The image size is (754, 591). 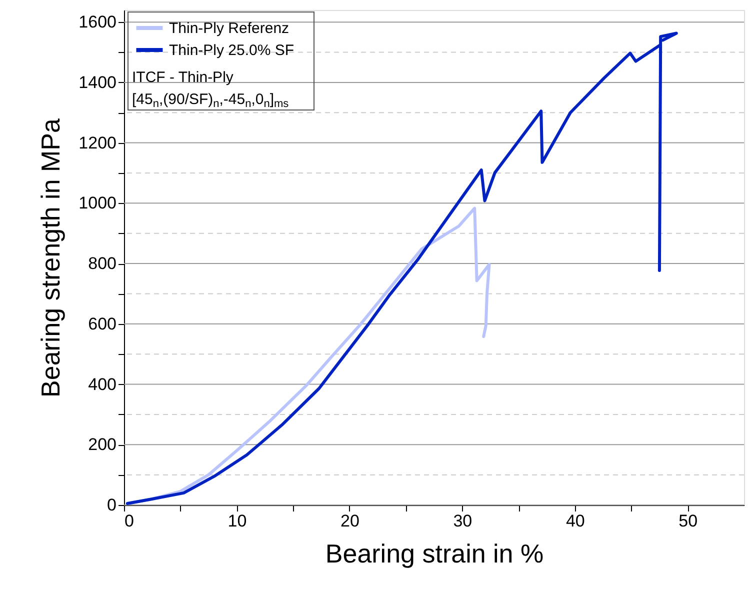 I want to click on y-tick-label: 600, so click(x=102, y=324).